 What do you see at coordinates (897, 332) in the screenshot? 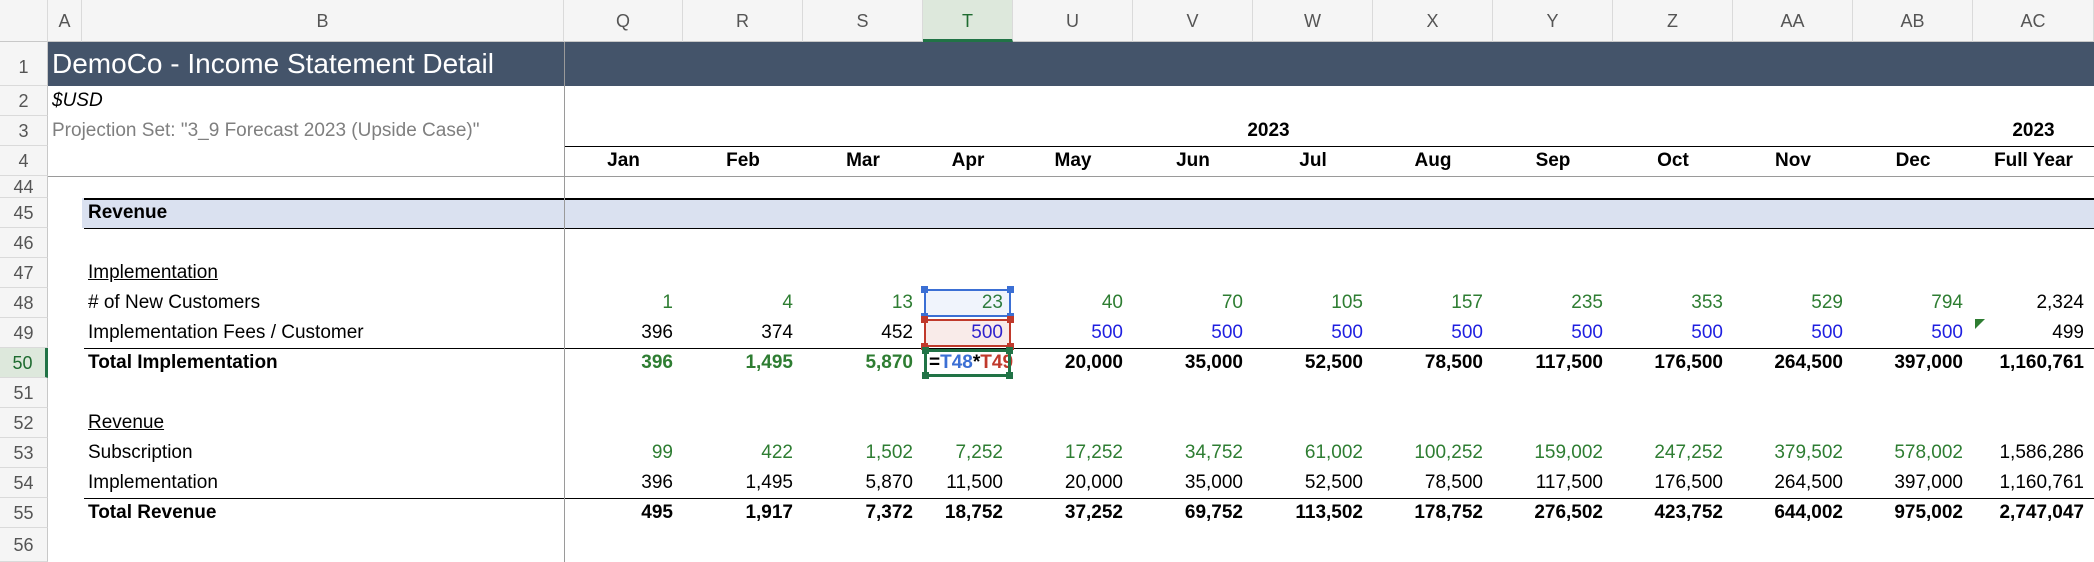
I see `value-S49: 452` at bounding box center [897, 332].